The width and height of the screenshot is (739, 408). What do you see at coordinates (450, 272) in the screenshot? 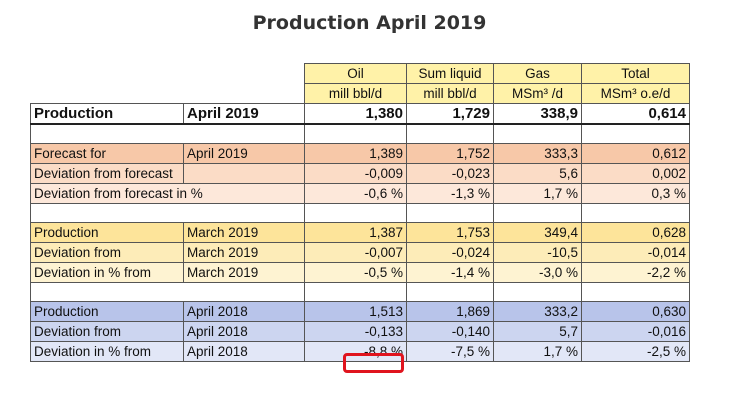
I see `value-sum-liquid: -1,4 %` at bounding box center [450, 272].